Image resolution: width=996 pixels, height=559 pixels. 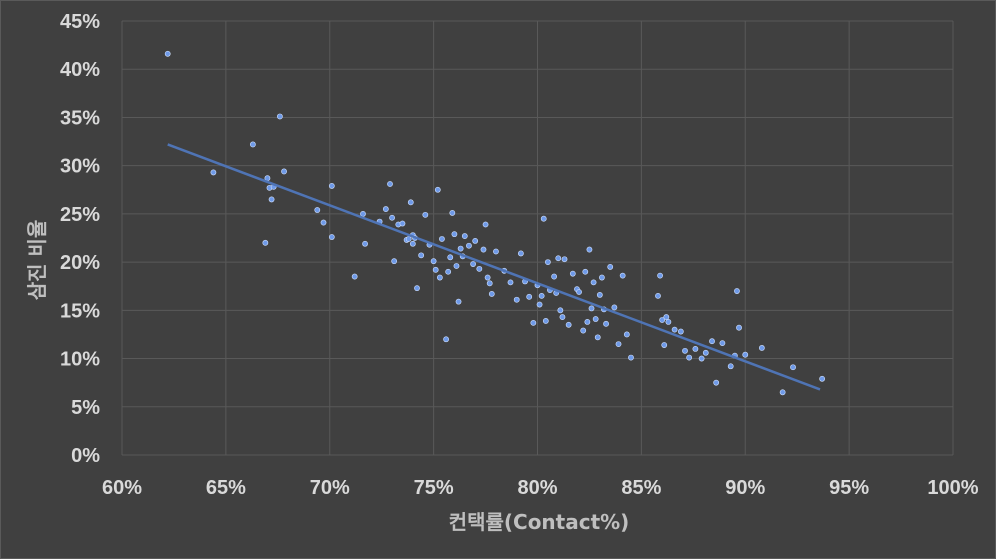 I want to click on y-tick-label: 45%, so click(x=80, y=22).